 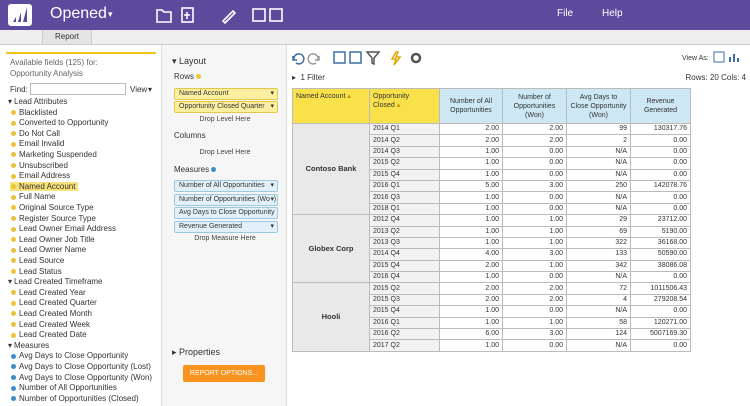 What do you see at coordinates (362, 58) in the screenshot?
I see `report-toolbar` at bounding box center [362, 58].